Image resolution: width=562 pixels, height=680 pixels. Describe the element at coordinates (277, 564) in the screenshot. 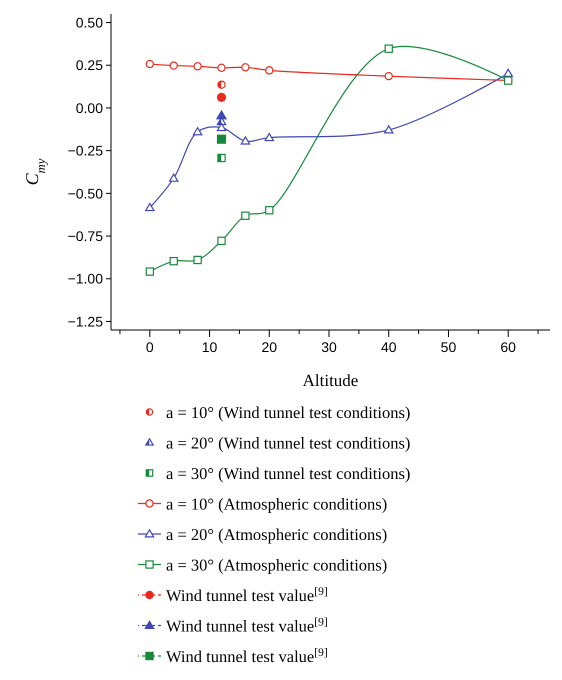

I see `legend-label: a = 30° (Atmospheric conditions)` at that location.